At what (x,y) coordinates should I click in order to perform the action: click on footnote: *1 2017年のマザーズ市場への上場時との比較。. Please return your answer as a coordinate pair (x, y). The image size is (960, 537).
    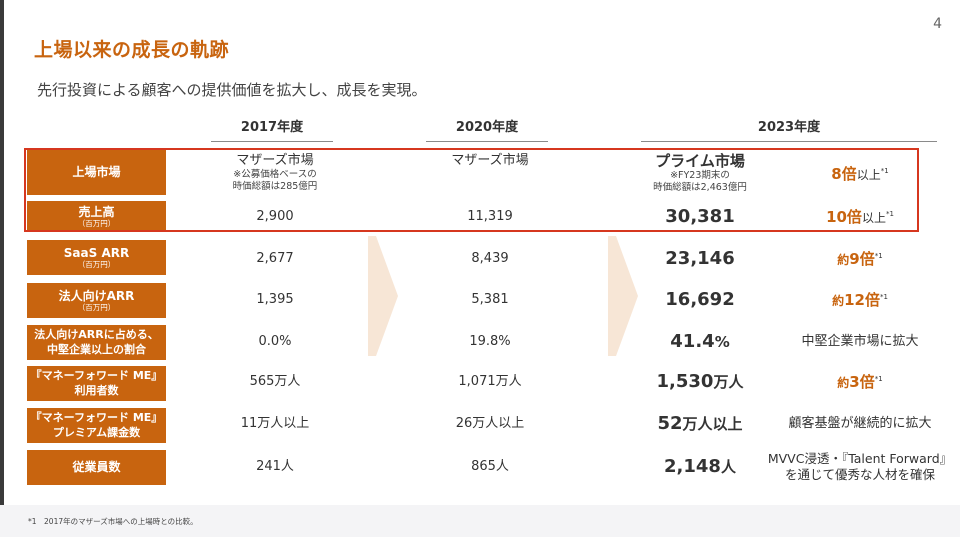
    Looking at the image, I should click on (113, 521).